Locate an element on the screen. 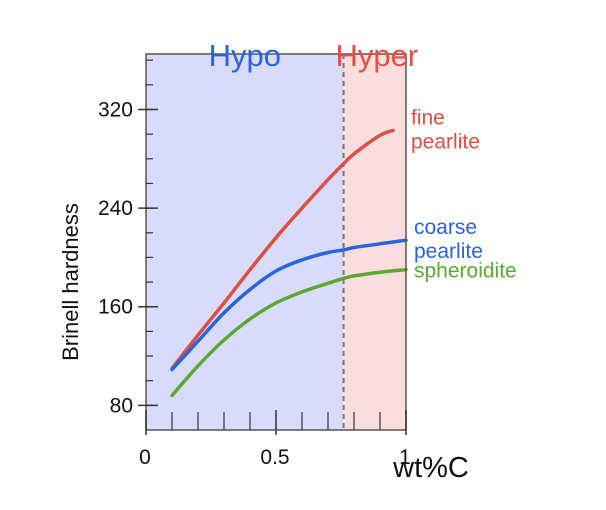  region-label-hyper: Hyper is located at coordinates (376, 55).